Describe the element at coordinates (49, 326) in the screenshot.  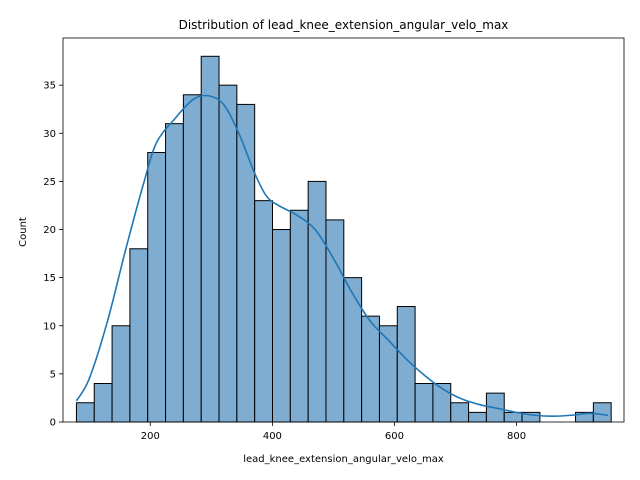
I see `y-tick-label: 10` at that location.